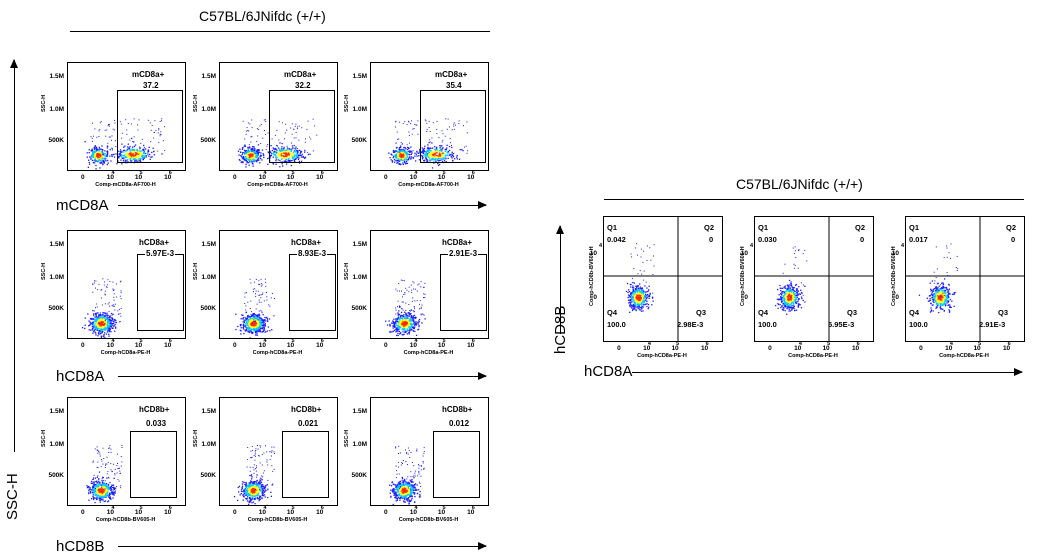 This screenshot has width=1040, height=559. I want to click on x-axis-name: Comp-hCD8a-PE-H, so click(428, 353).